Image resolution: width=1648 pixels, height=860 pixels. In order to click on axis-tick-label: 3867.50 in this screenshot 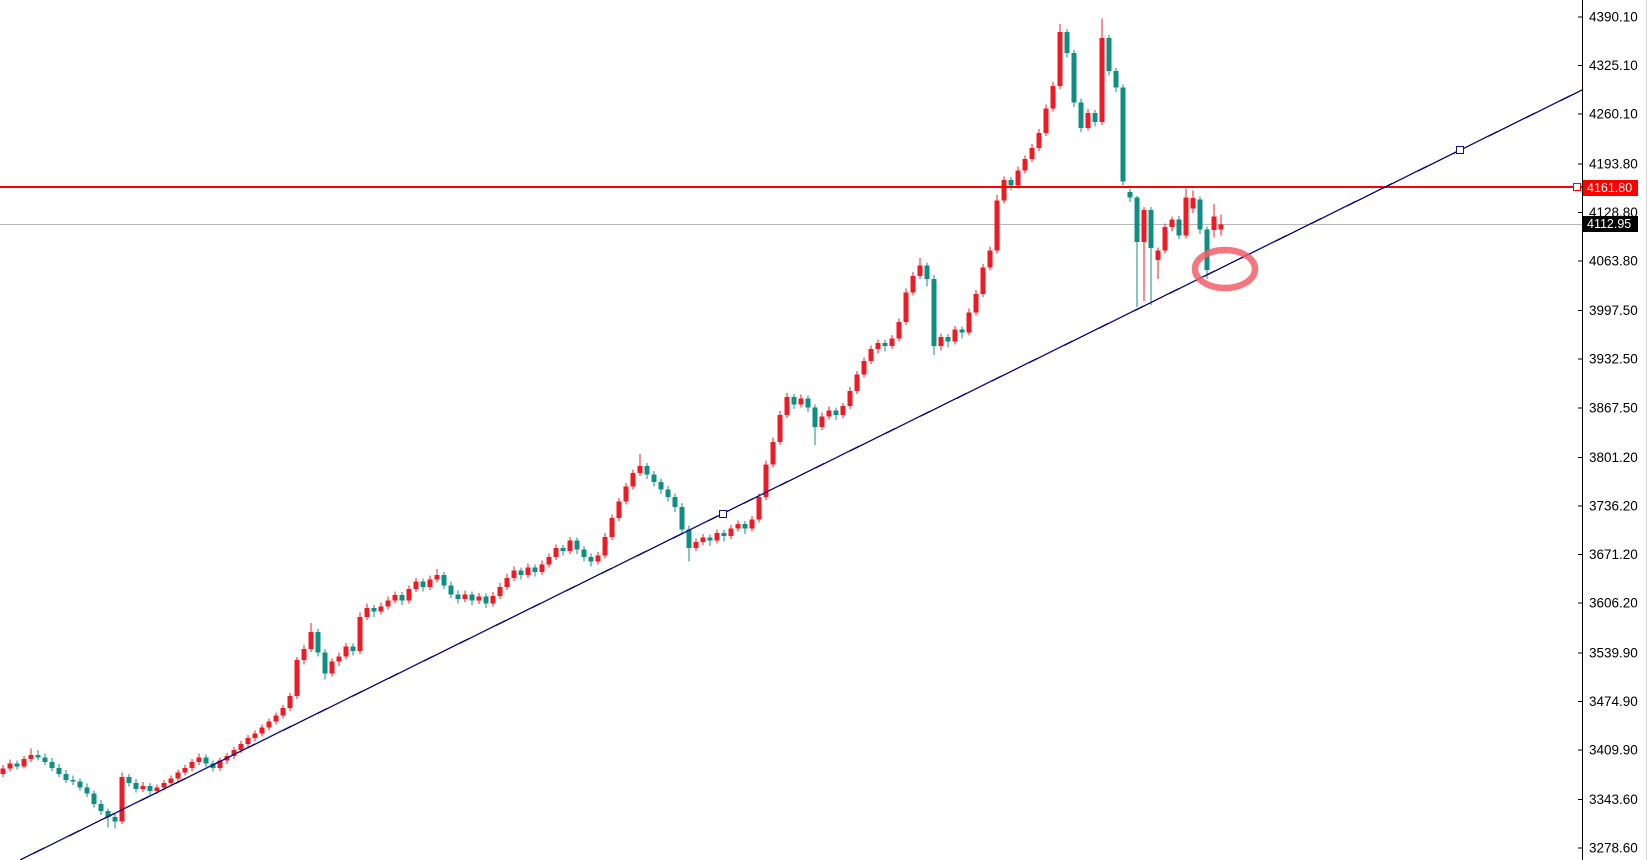, I will do `click(1613, 407)`.